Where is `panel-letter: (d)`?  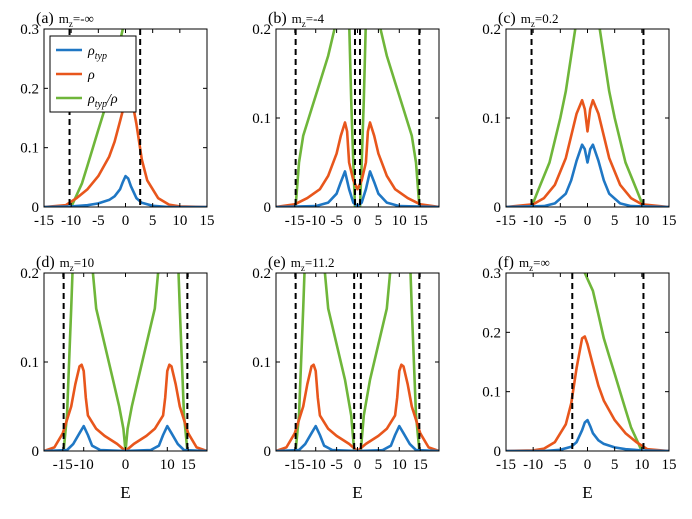 panel-letter: (d) is located at coordinates (45, 262).